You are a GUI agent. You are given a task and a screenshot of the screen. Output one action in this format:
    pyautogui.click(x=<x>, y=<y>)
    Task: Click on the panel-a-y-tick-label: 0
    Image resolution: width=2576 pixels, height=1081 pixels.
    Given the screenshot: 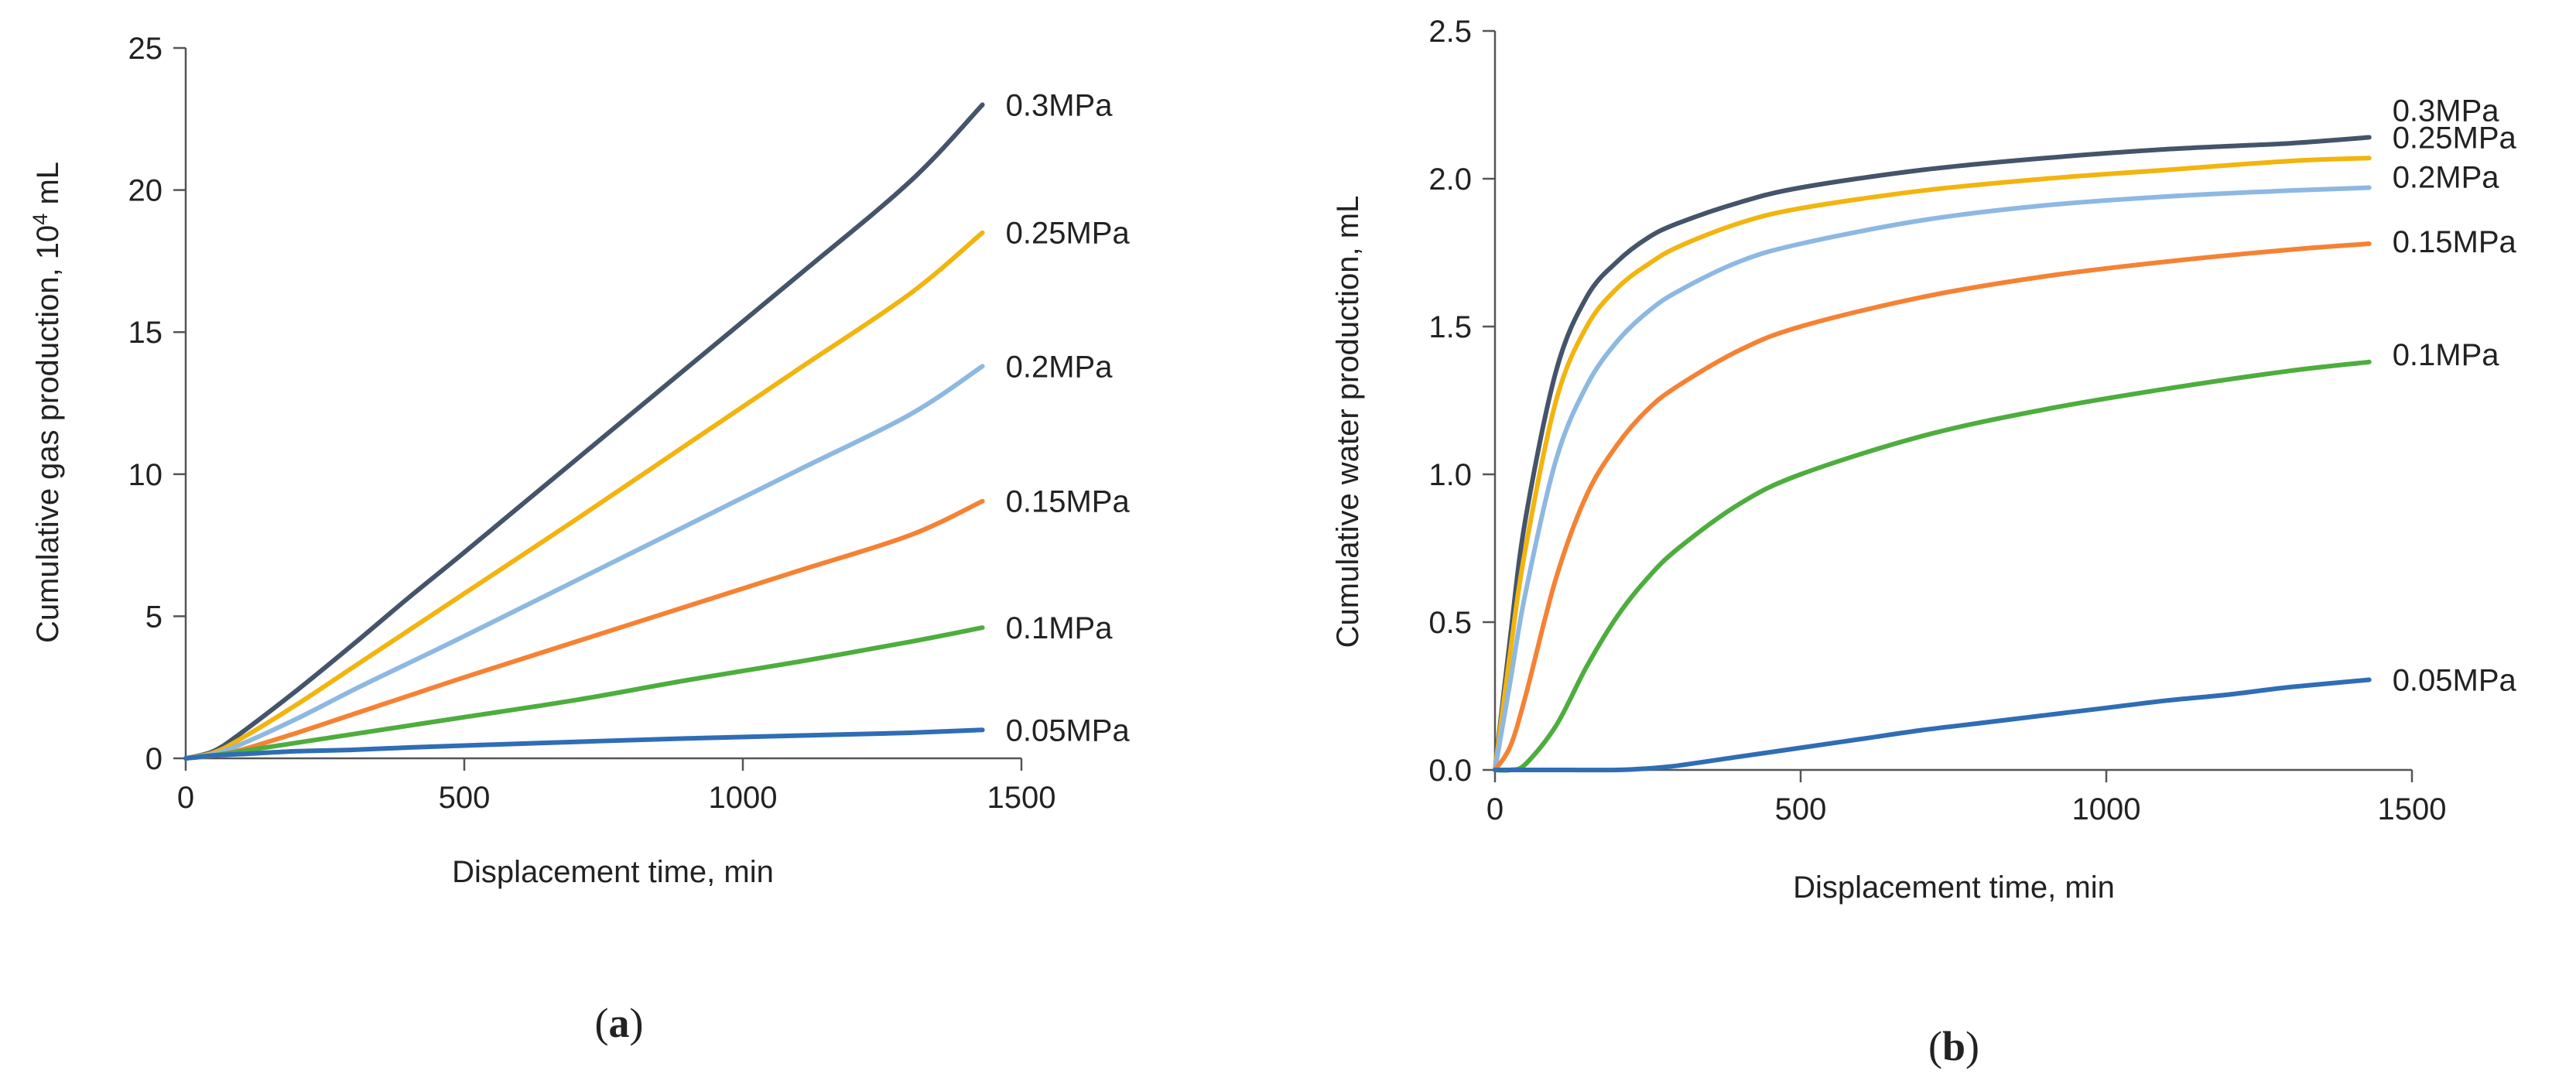 What is the action you would take?
    pyautogui.click(x=154, y=759)
    